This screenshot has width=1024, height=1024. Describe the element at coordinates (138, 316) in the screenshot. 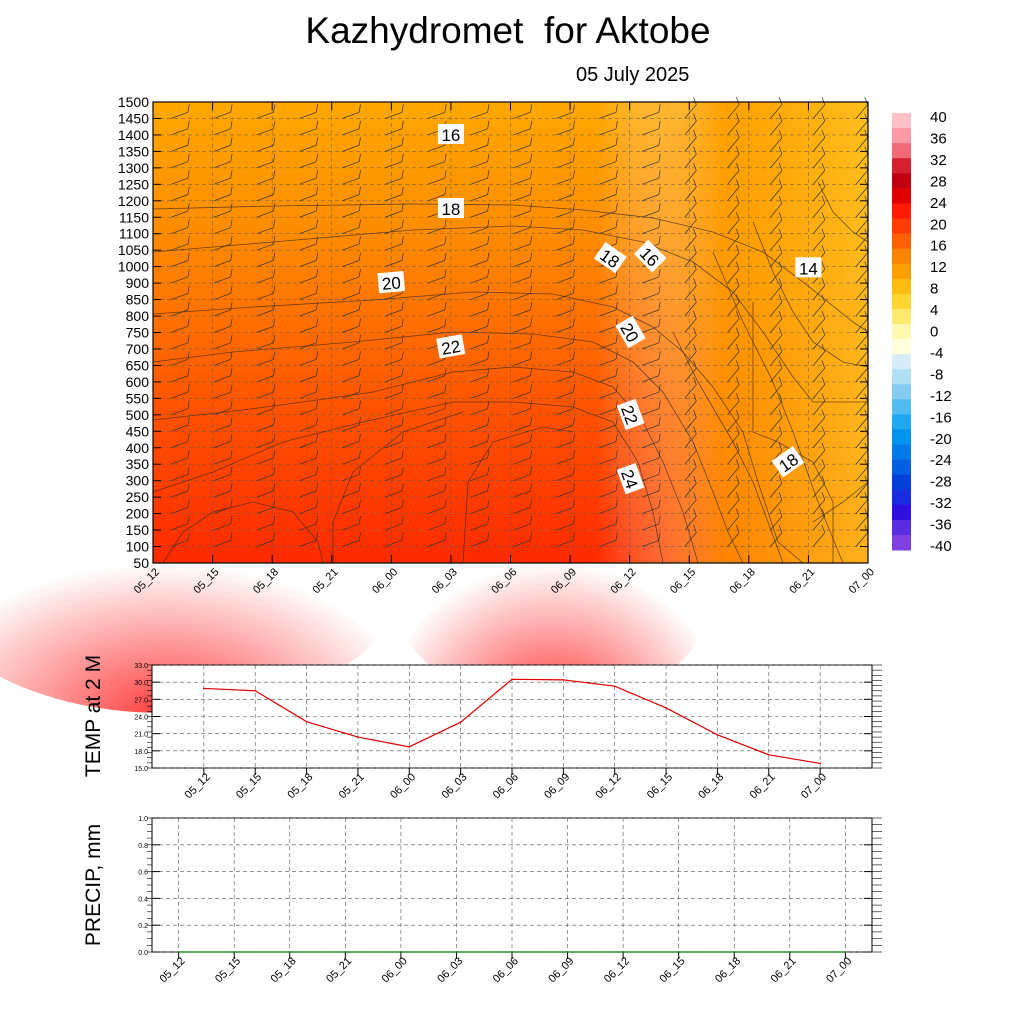

I see `y-tick-label: 800` at that location.